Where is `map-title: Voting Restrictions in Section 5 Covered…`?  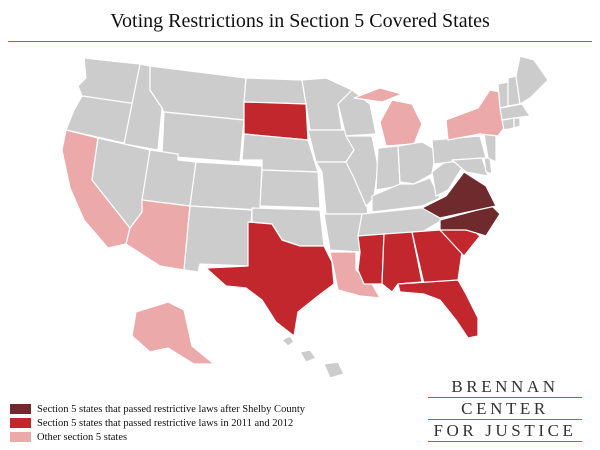
map-title: Voting Restrictions in Section 5 Covered… is located at coordinates (300, 21).